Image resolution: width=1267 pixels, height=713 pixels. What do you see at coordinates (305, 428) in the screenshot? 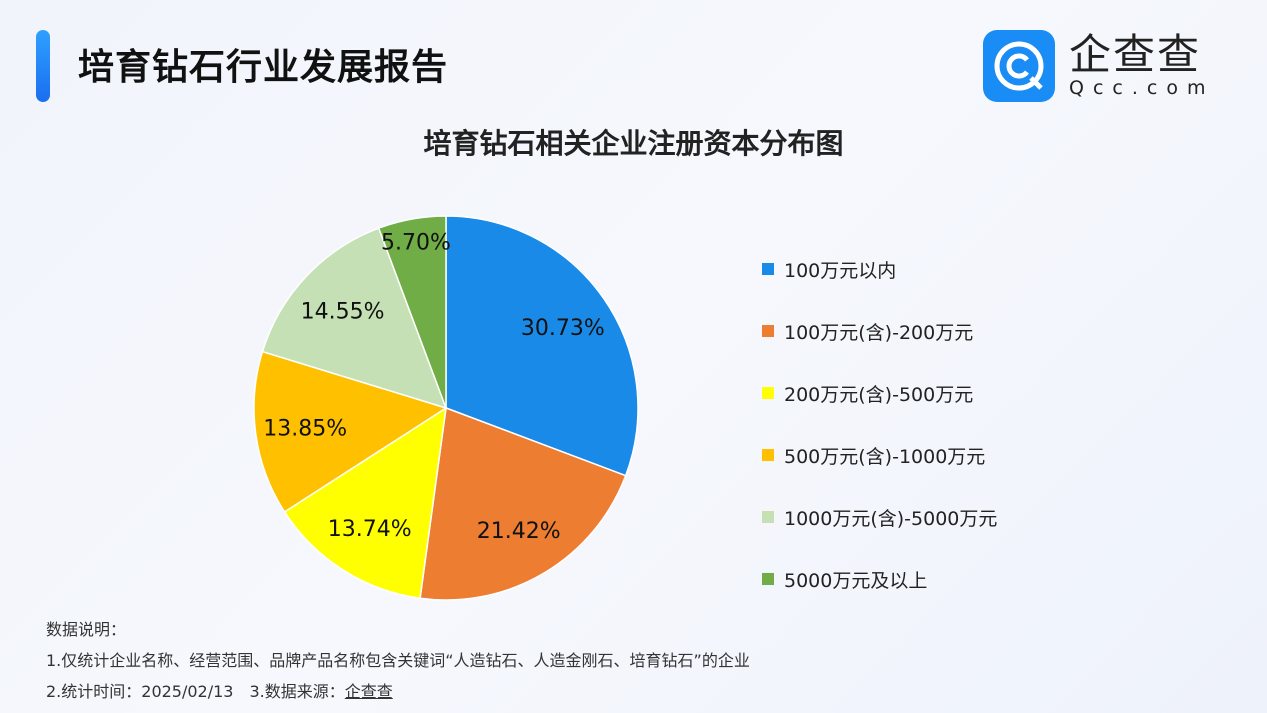
I see `pie-data-label: 13.85%` at bounding box center [305, 428].